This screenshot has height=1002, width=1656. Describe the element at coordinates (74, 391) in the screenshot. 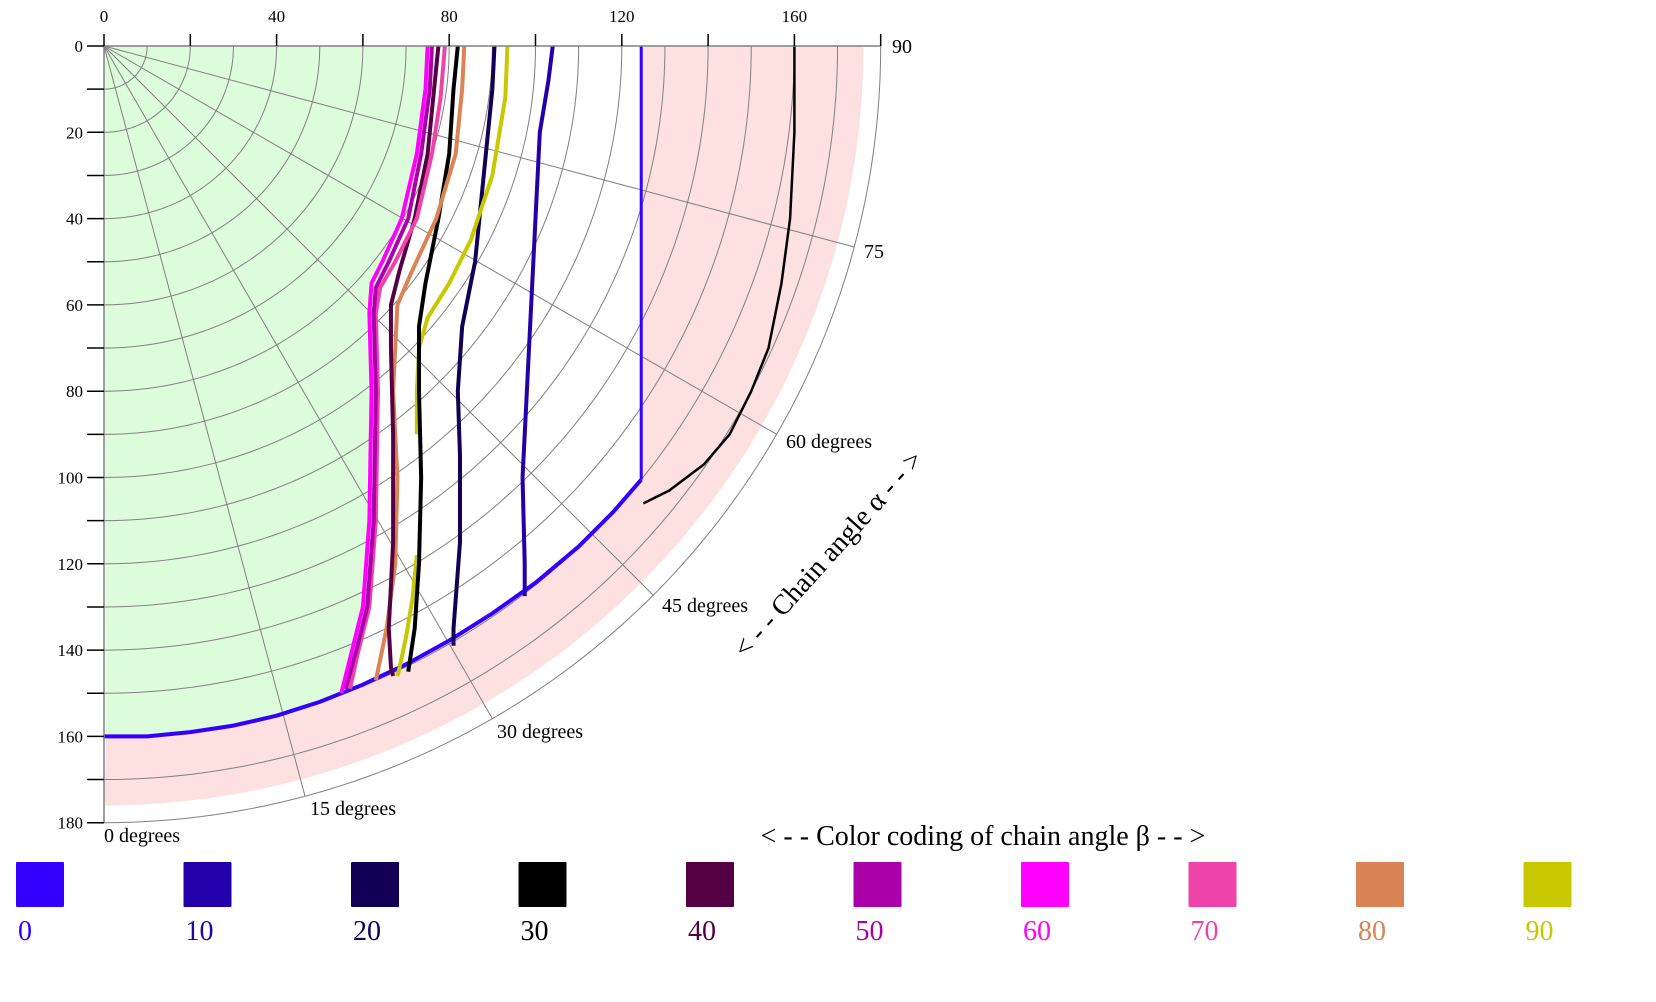

I see `y-tick-label-80: 80` at that location.